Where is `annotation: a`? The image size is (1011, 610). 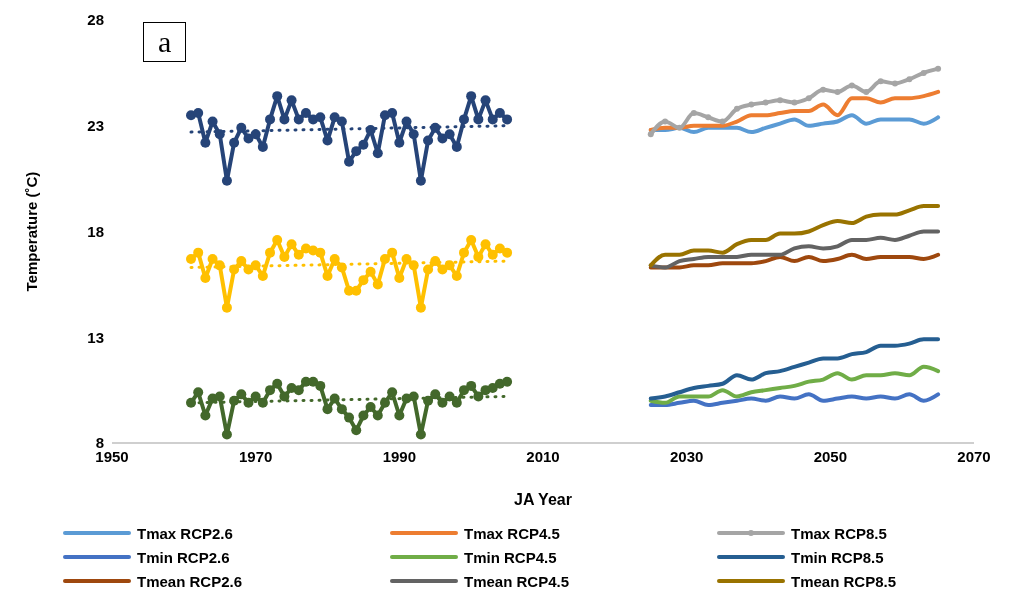
annotation: a is located at coordinates (165, 42).